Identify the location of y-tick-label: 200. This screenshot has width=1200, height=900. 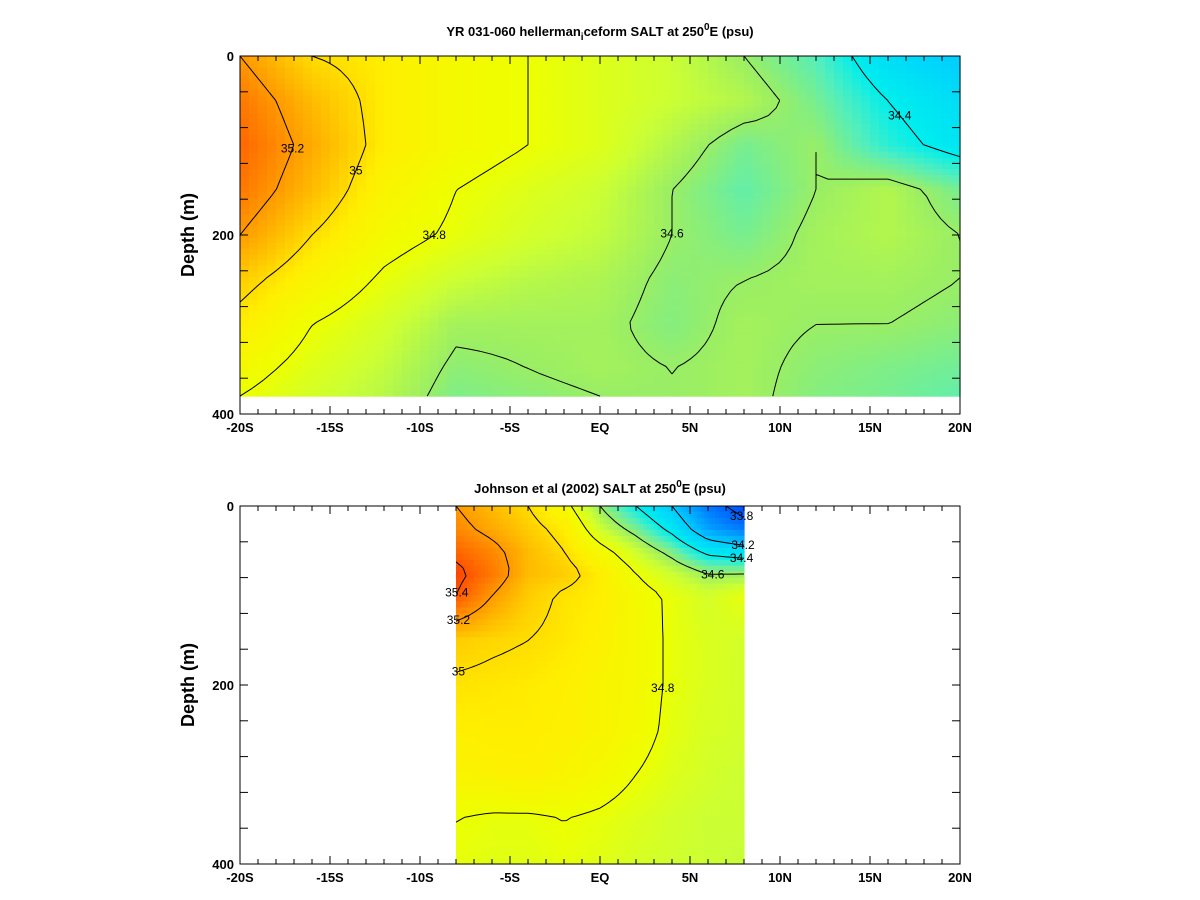
(223, 235).